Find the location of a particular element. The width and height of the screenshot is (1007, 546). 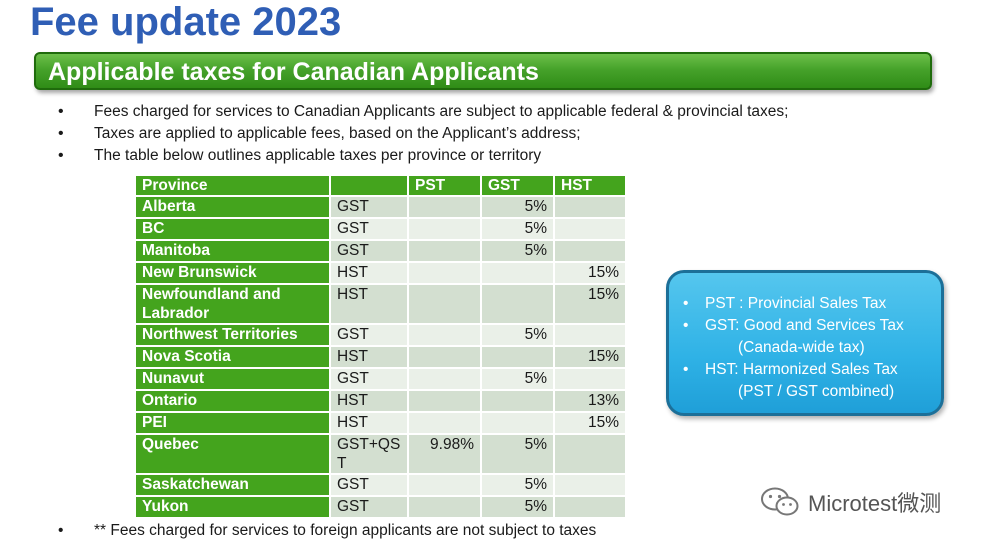

table-row: Quebec GST+QST 9.98% 5% is located at coordinates (380, 454).